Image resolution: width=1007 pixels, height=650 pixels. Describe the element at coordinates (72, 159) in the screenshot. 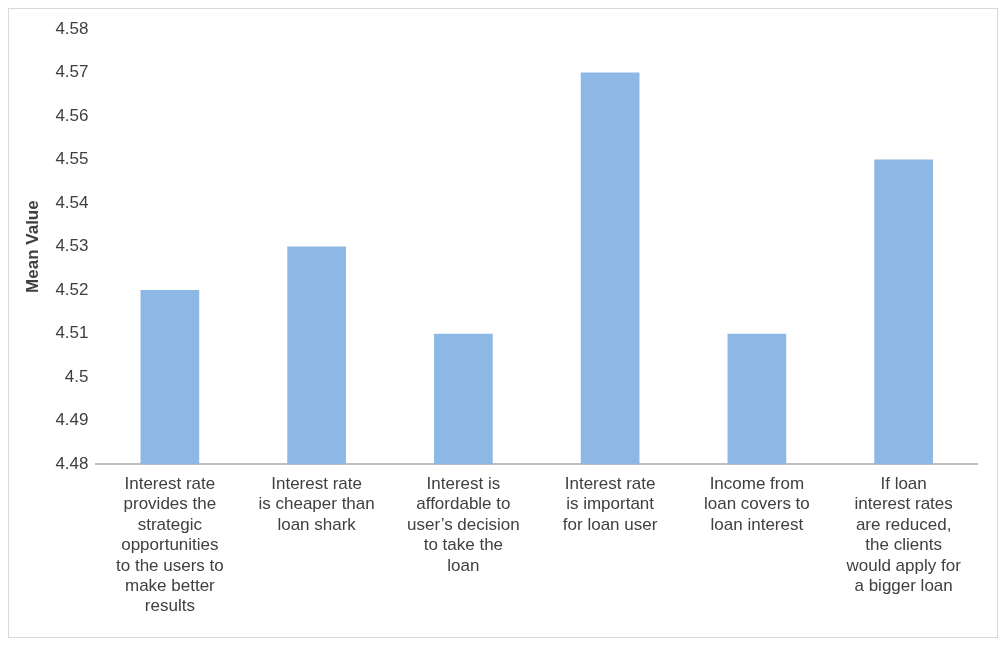

I see `y-tick-label: 4.55` at that location.